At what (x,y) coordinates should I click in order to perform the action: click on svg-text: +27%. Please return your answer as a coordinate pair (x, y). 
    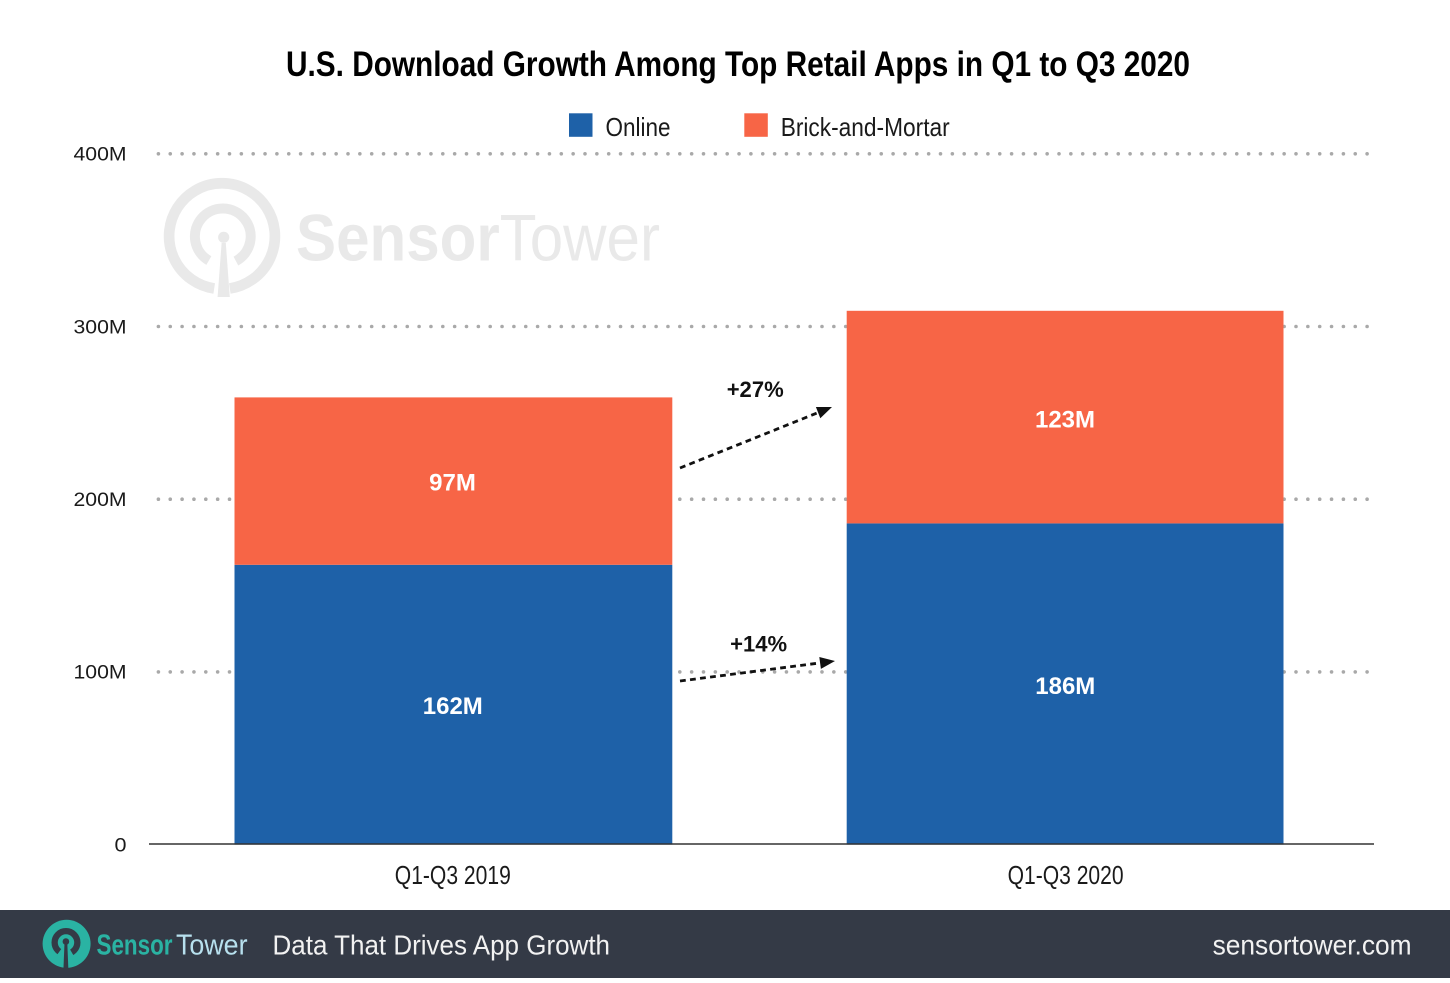
    Looking at the image, I should click on (755, 389).